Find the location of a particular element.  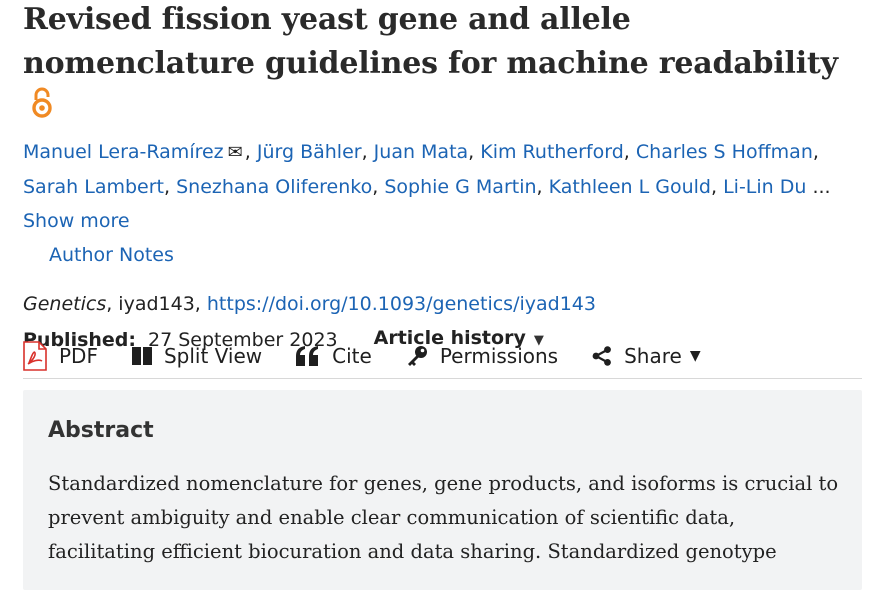

article-toolbar: PDF Split View Cite Permissions Share ▼ is located at coordinates (442, 356).